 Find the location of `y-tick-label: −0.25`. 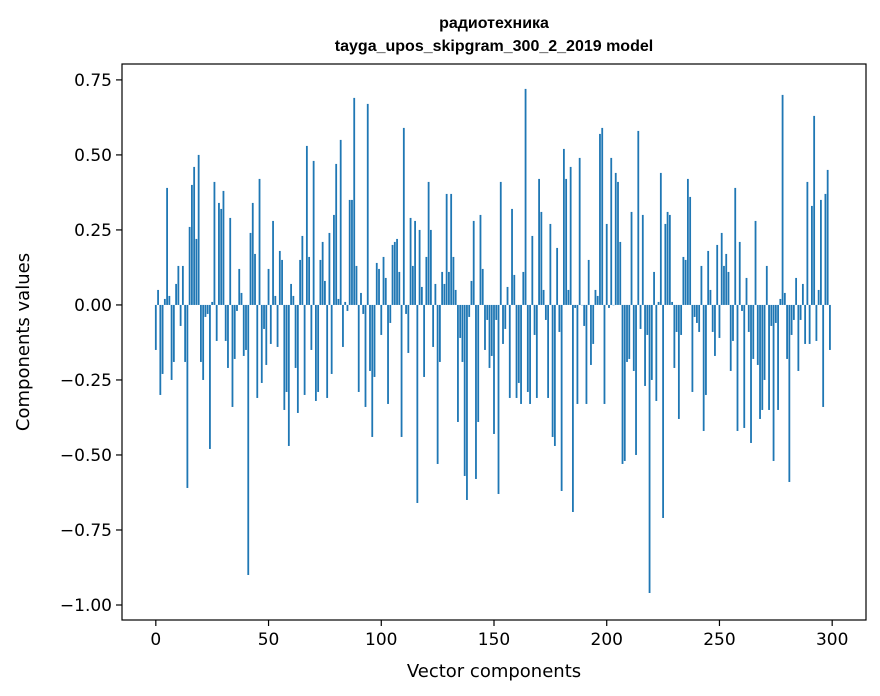

y-tick-label: −0.25 is located at coordinates (86, 381).